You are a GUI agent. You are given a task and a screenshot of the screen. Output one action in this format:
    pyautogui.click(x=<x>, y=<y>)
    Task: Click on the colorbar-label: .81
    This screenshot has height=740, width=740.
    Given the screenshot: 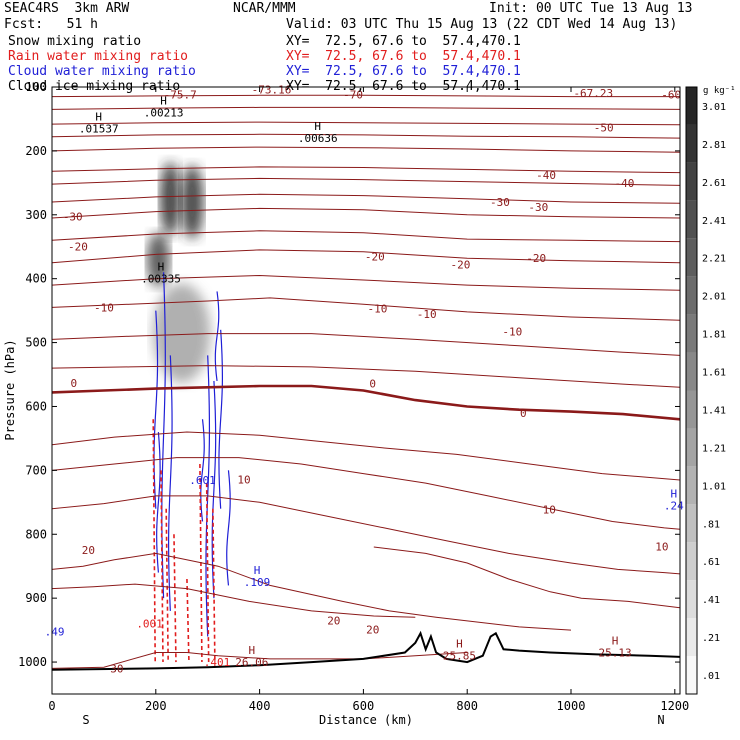 What is the action you would take?
    pyautogui.click(x=711, y=524)
    